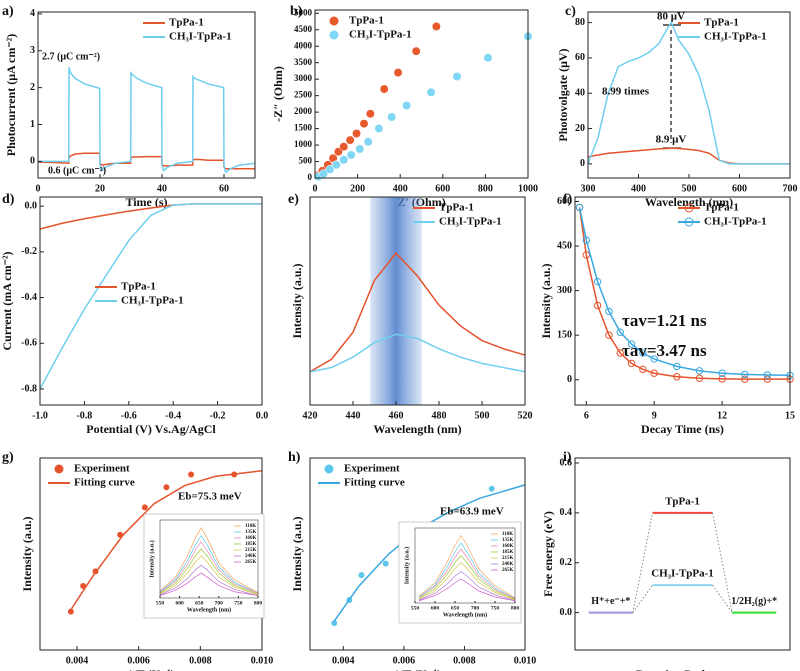 The width and height of the screenshot is (800, 671). What do you see at coordinates (374, 483) in the screenshot?
I see `legend-label: Fitting curve` at bounding box center [374, 483].